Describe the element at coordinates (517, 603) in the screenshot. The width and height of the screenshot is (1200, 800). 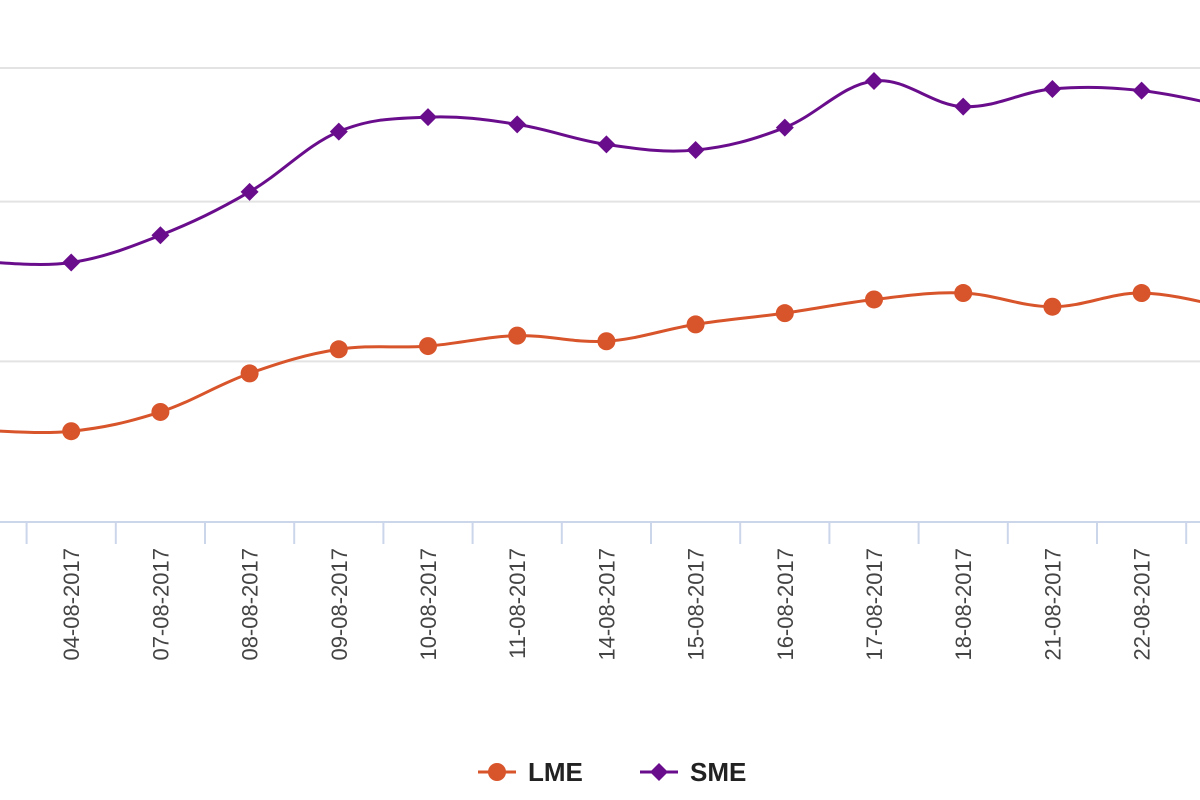
I see `x-tick-label: 11-08-2017` at that location.